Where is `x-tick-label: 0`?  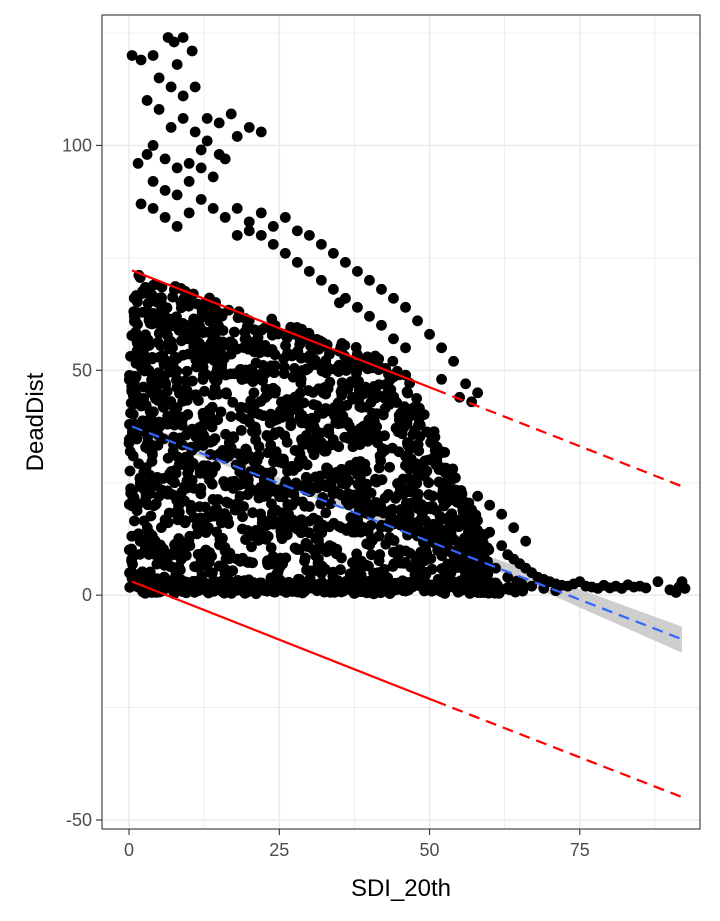 x-tick-label: 0 is located at coordinates (129, 850).